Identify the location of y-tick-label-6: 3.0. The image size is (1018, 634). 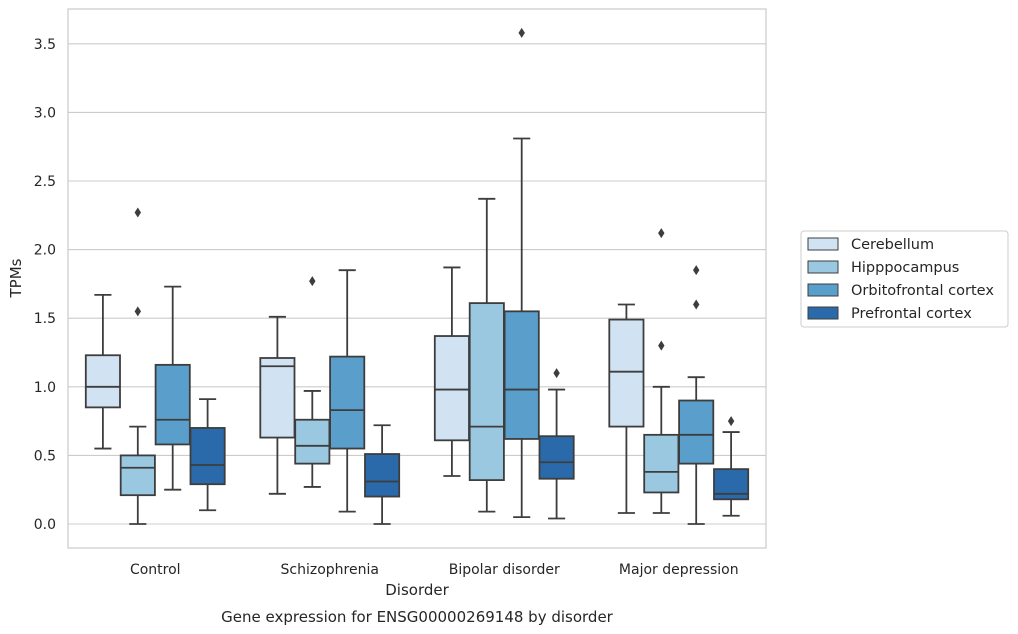
(45, 113).